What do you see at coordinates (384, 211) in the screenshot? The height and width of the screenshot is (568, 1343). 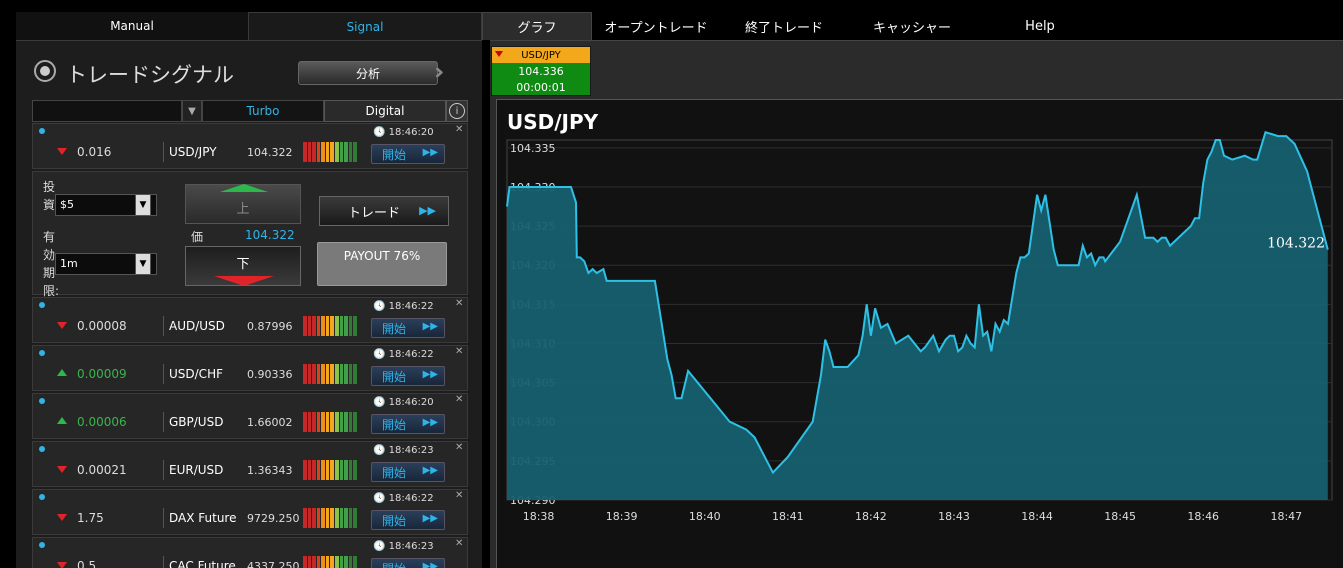 I see `trade-button: トレード ▶▶` at bounding box center [384, 211].